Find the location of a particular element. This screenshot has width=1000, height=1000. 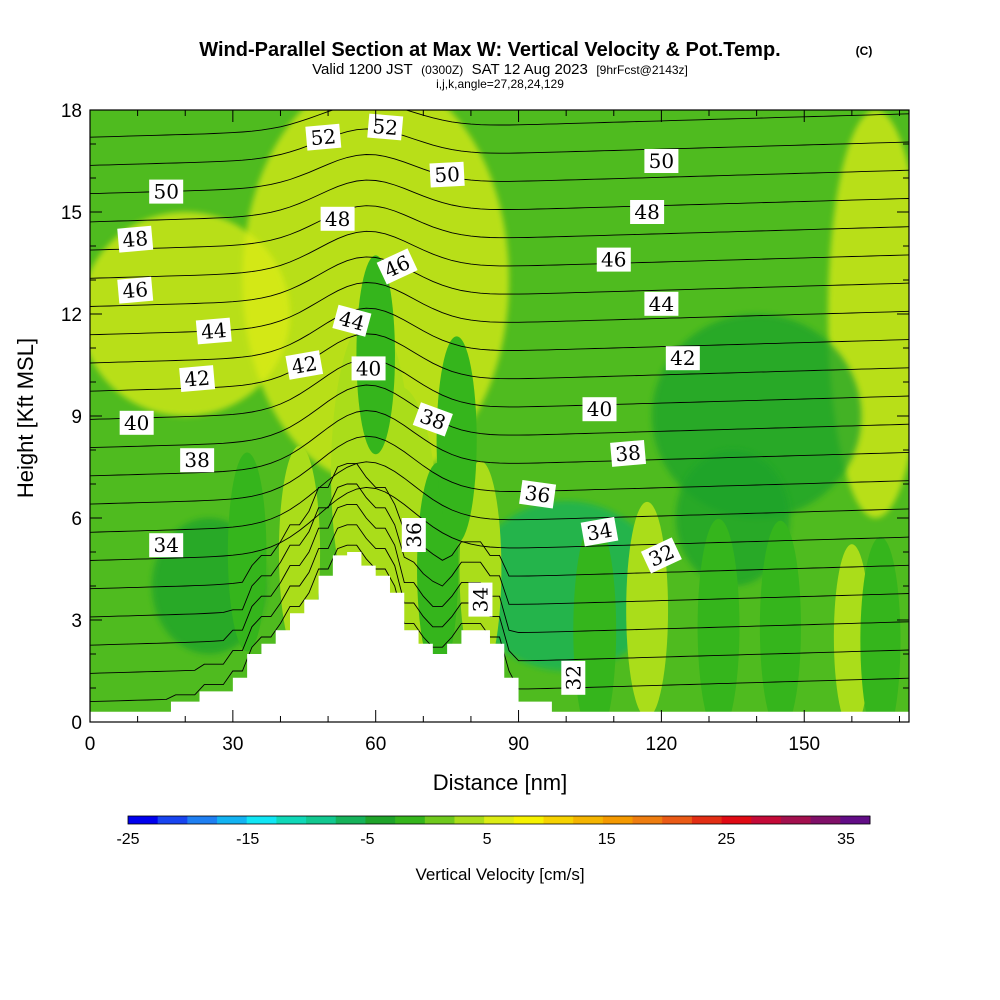

x-tick-label: 90 is located at coordinates (518, 744).